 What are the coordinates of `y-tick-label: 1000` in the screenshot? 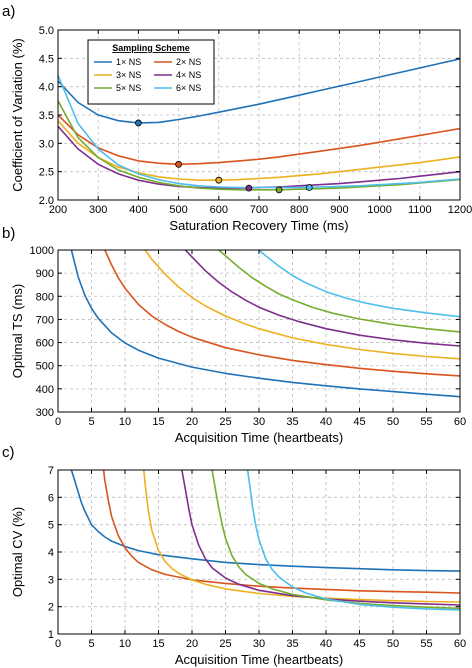 It's located at (42, 251).